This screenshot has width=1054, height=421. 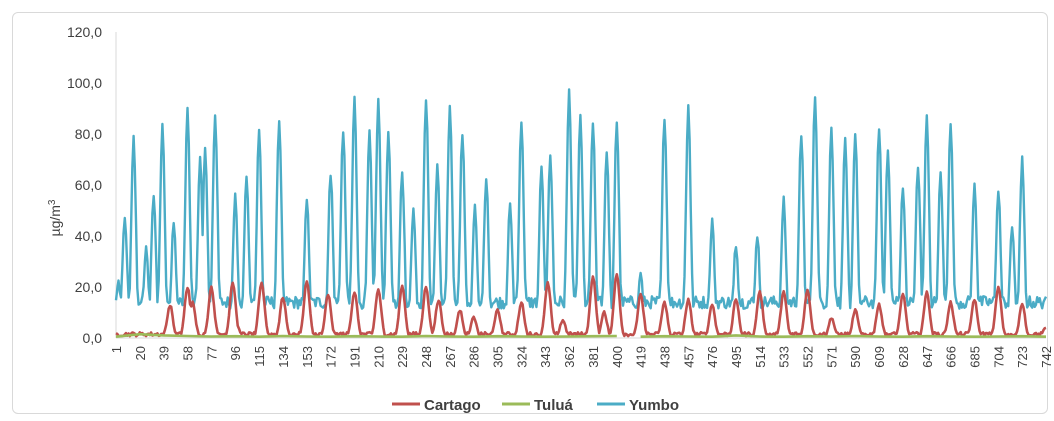 What do you see at coordinates (641, 357) in the screenshot?
I see `x-tick-label: 419` at bounding box center [641, 357].